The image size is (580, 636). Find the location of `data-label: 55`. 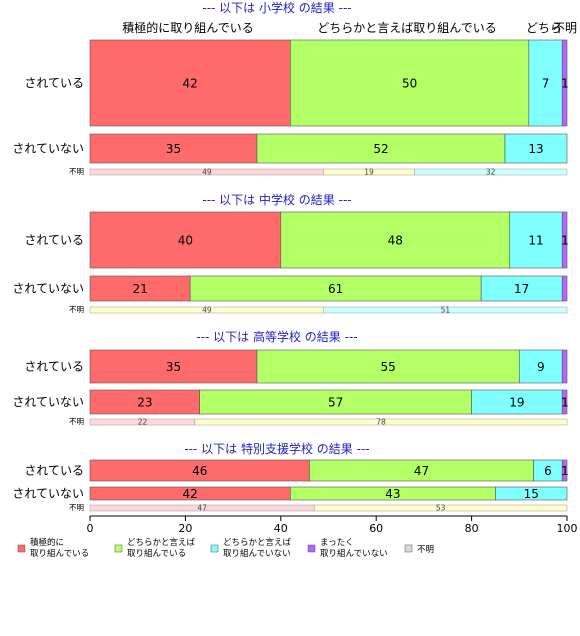

data-label: 55 is located at coordinates (387, 367).